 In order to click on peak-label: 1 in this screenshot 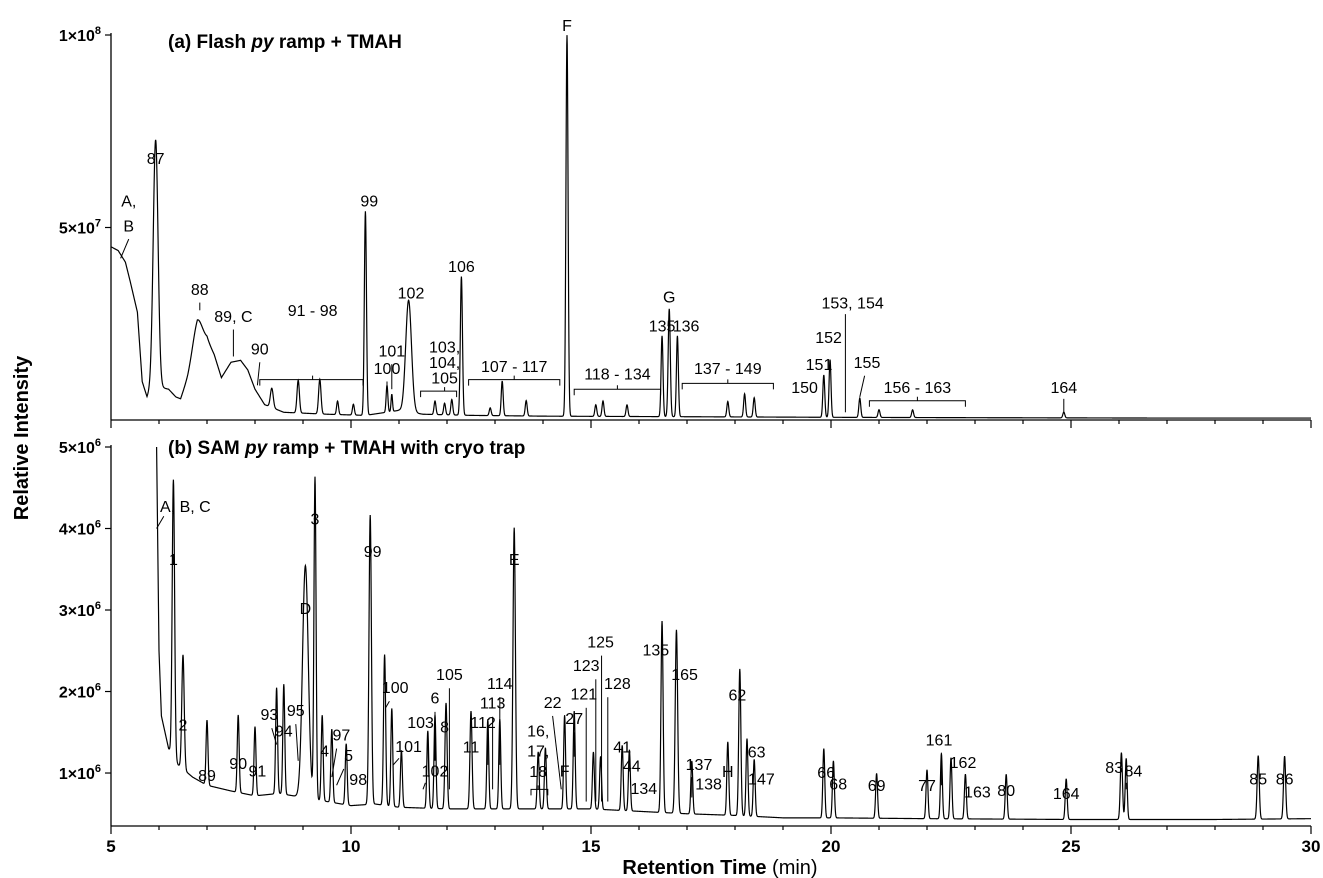, I will do `click(173, 560)`.